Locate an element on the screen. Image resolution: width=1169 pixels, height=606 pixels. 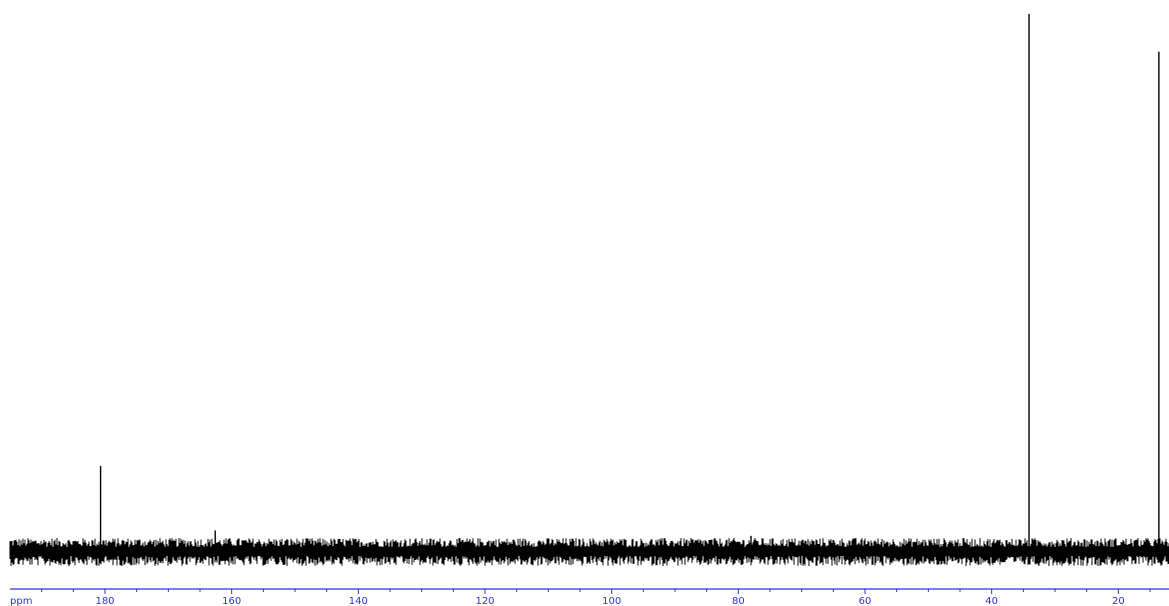
x-tick-label: 20 is located at coordinates (1118, 601).